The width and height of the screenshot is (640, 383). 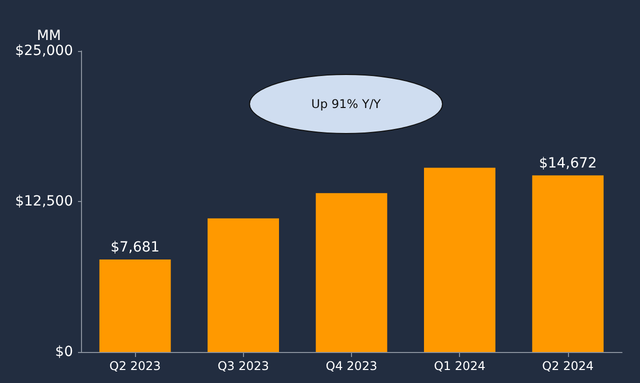 What do you see at coordinates (135, 248) in the screenshot?
I see `data-label: $7,681` at bounding box center [135, 248].